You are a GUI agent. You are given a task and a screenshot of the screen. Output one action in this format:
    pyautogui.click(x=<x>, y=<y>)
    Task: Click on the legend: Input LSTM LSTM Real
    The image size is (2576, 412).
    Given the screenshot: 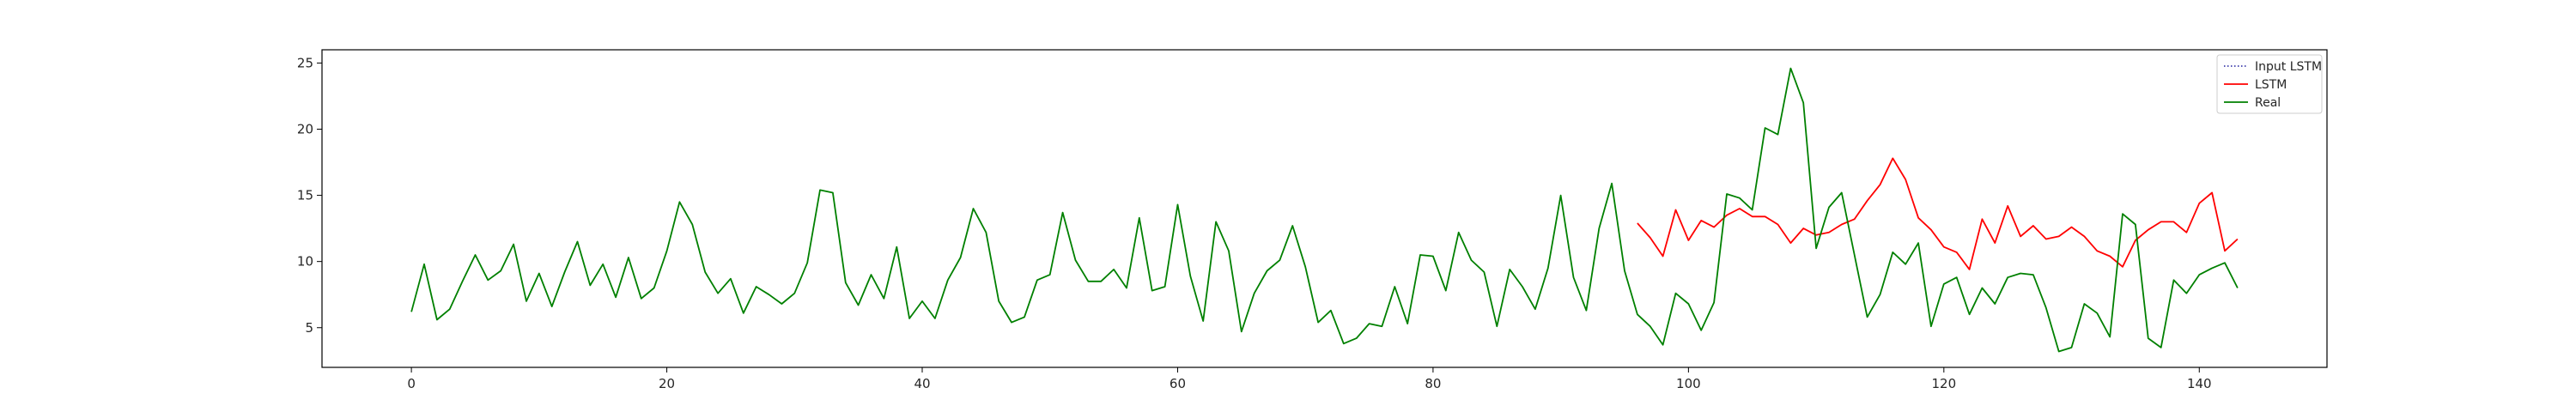 What is the action you would take?
    pyautogui.click(x=2269, y=84)
    